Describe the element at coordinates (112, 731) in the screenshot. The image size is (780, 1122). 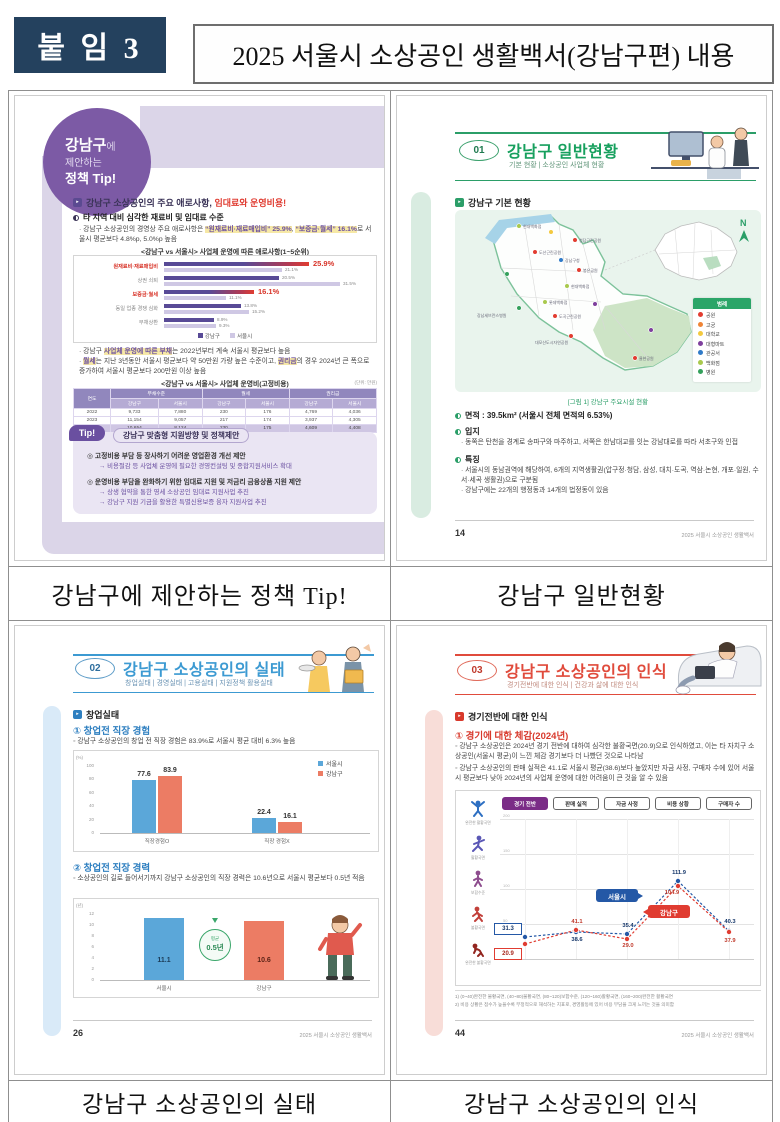
I see `p3-sub1-title: ① 창업전 직장 경험` at that location.